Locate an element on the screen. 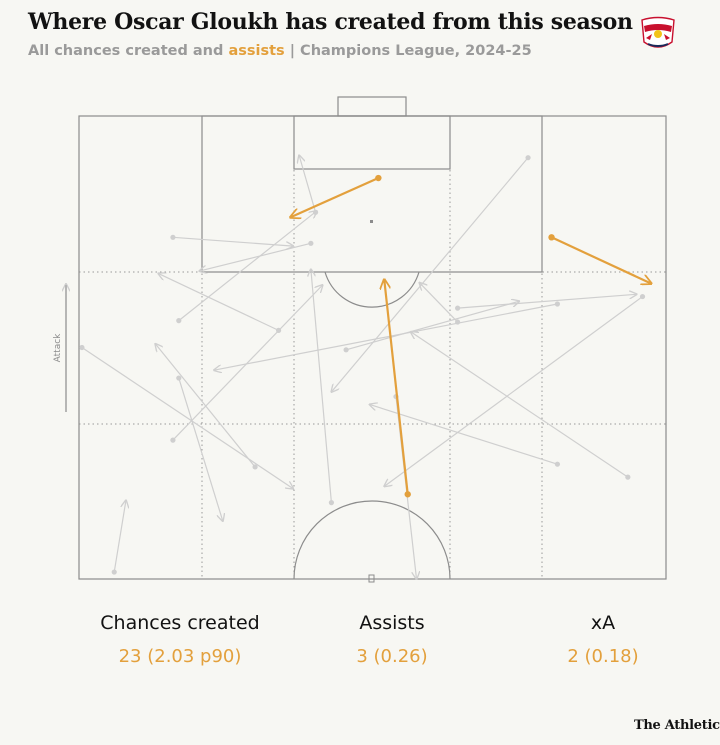 The width and height of the screenshot is (720, 745). brand-logo-the-athletic: The Athletic is located at coordinates (677, 725).